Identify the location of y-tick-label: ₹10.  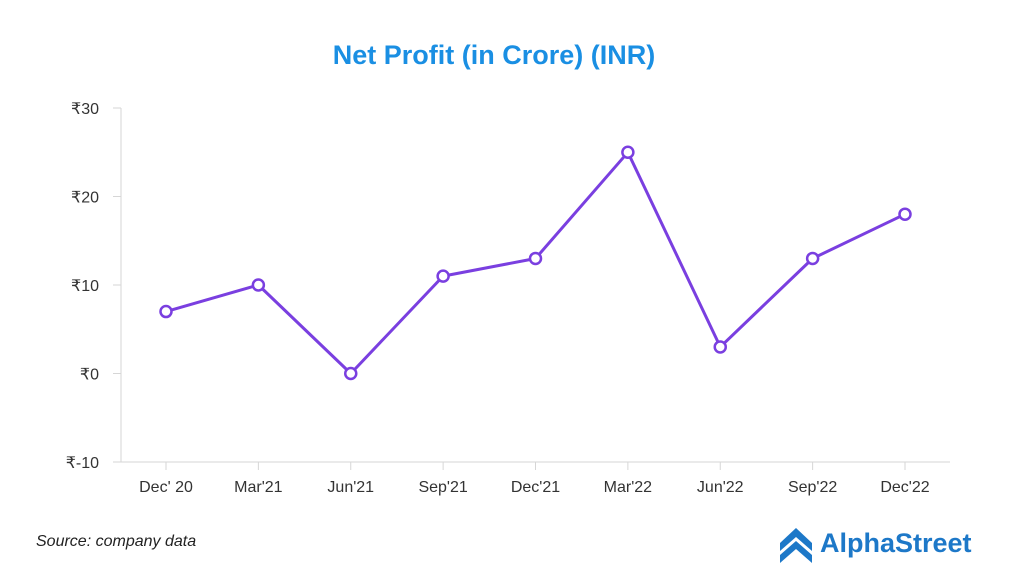
(85, 286).